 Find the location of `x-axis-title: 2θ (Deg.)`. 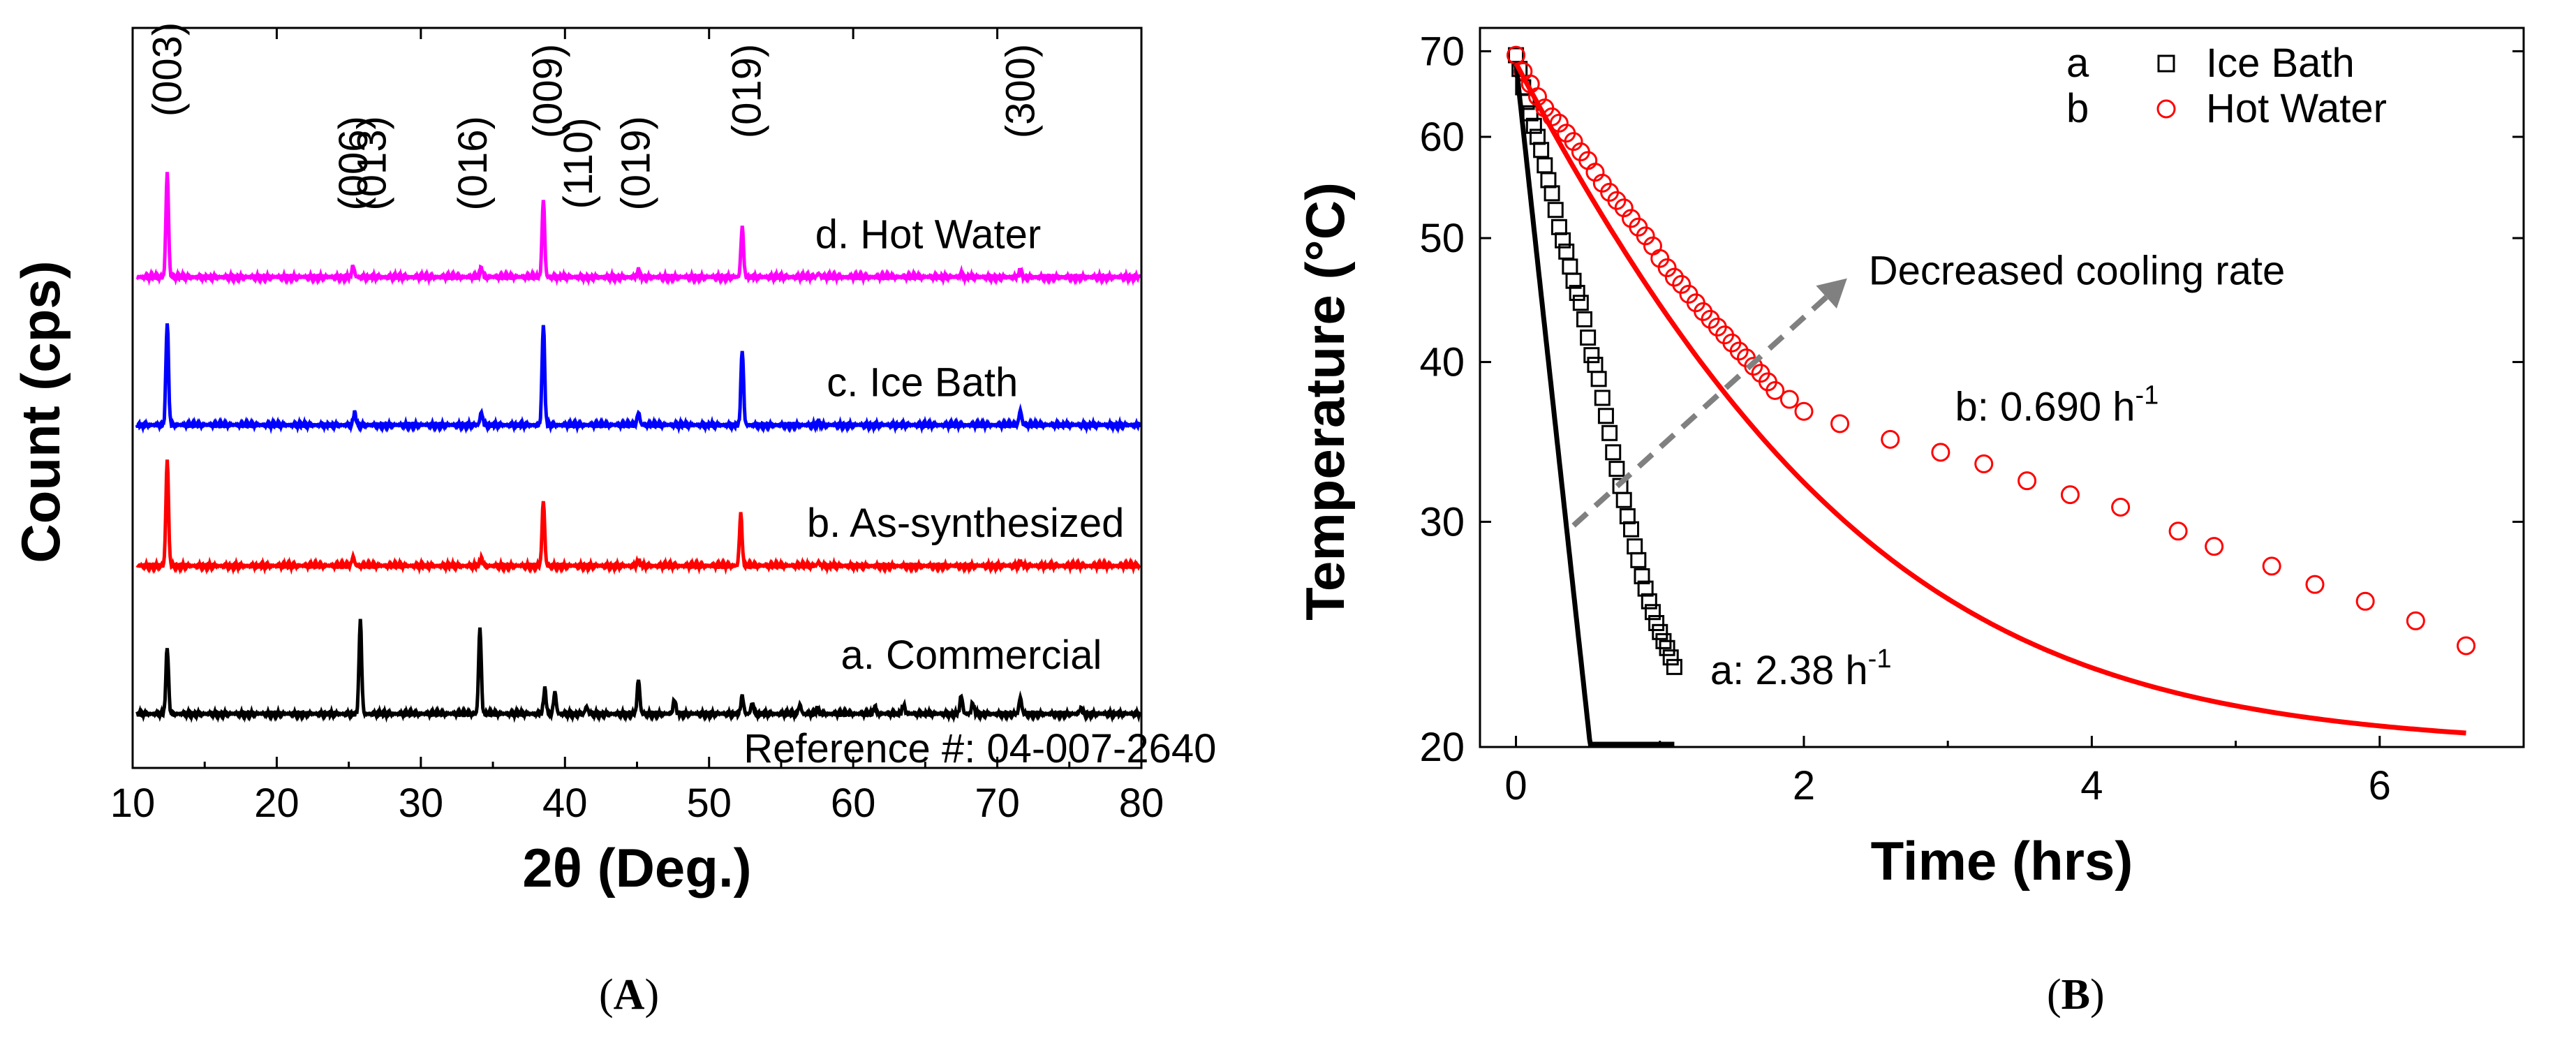

x-axis-title: 2θ (Deg.) is located at coordinates (636, 868).